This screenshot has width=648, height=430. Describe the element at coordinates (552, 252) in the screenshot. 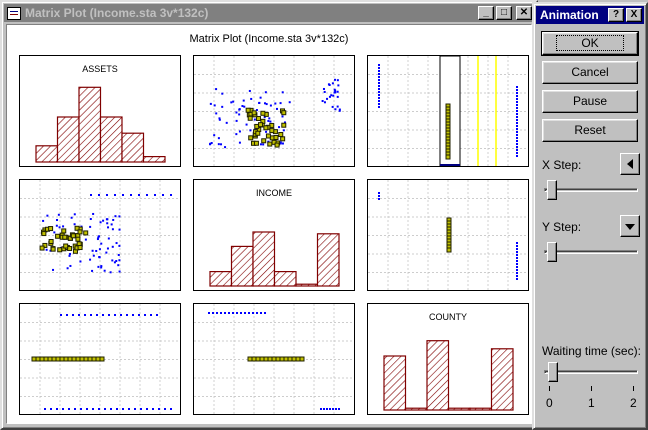

I see `y-step-slider-thumb` at that location.